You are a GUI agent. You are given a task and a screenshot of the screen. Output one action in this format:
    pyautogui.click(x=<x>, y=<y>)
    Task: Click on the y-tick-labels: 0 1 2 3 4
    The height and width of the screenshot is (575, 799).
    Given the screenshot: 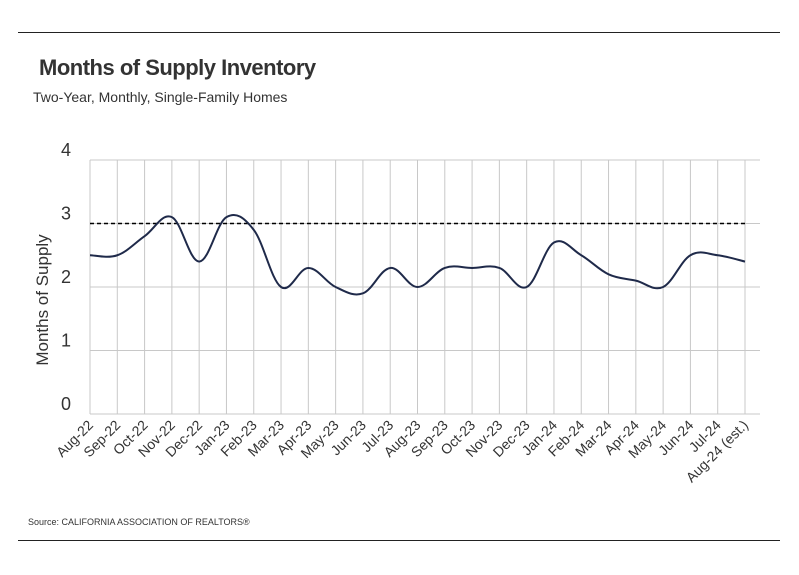 What is the action you would take?
    pyautogui.click(x=66, y=277)
    